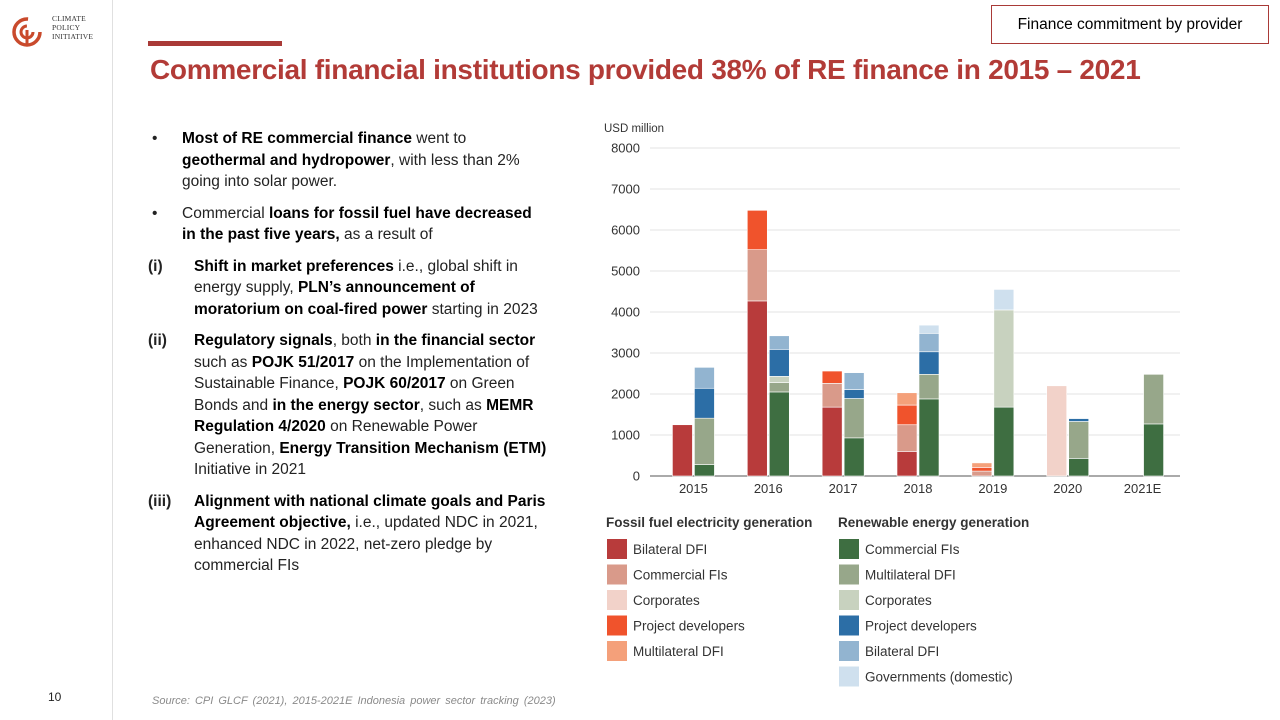 This screenshot has height=720, width=1280. I want to click on y-tick-label: 1000, so click(625, 435).